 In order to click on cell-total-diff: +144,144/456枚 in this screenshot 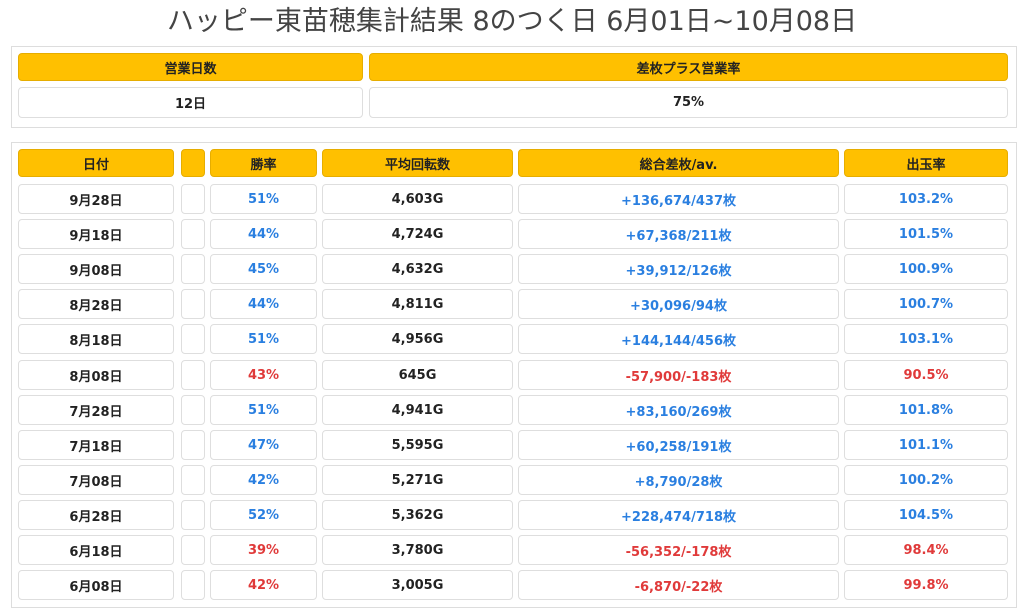, I will do `click(678, 339)`.